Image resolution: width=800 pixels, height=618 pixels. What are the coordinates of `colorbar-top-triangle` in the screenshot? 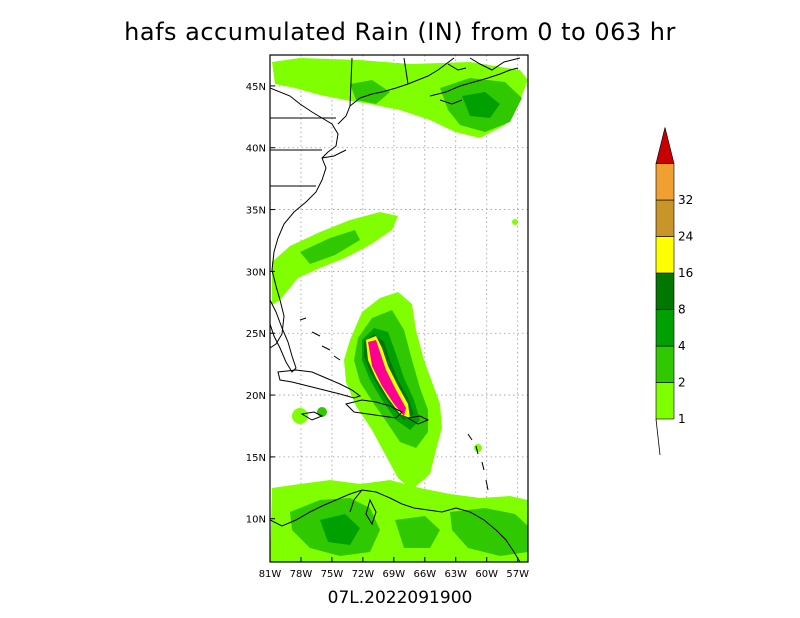 It's located at (665, 145).